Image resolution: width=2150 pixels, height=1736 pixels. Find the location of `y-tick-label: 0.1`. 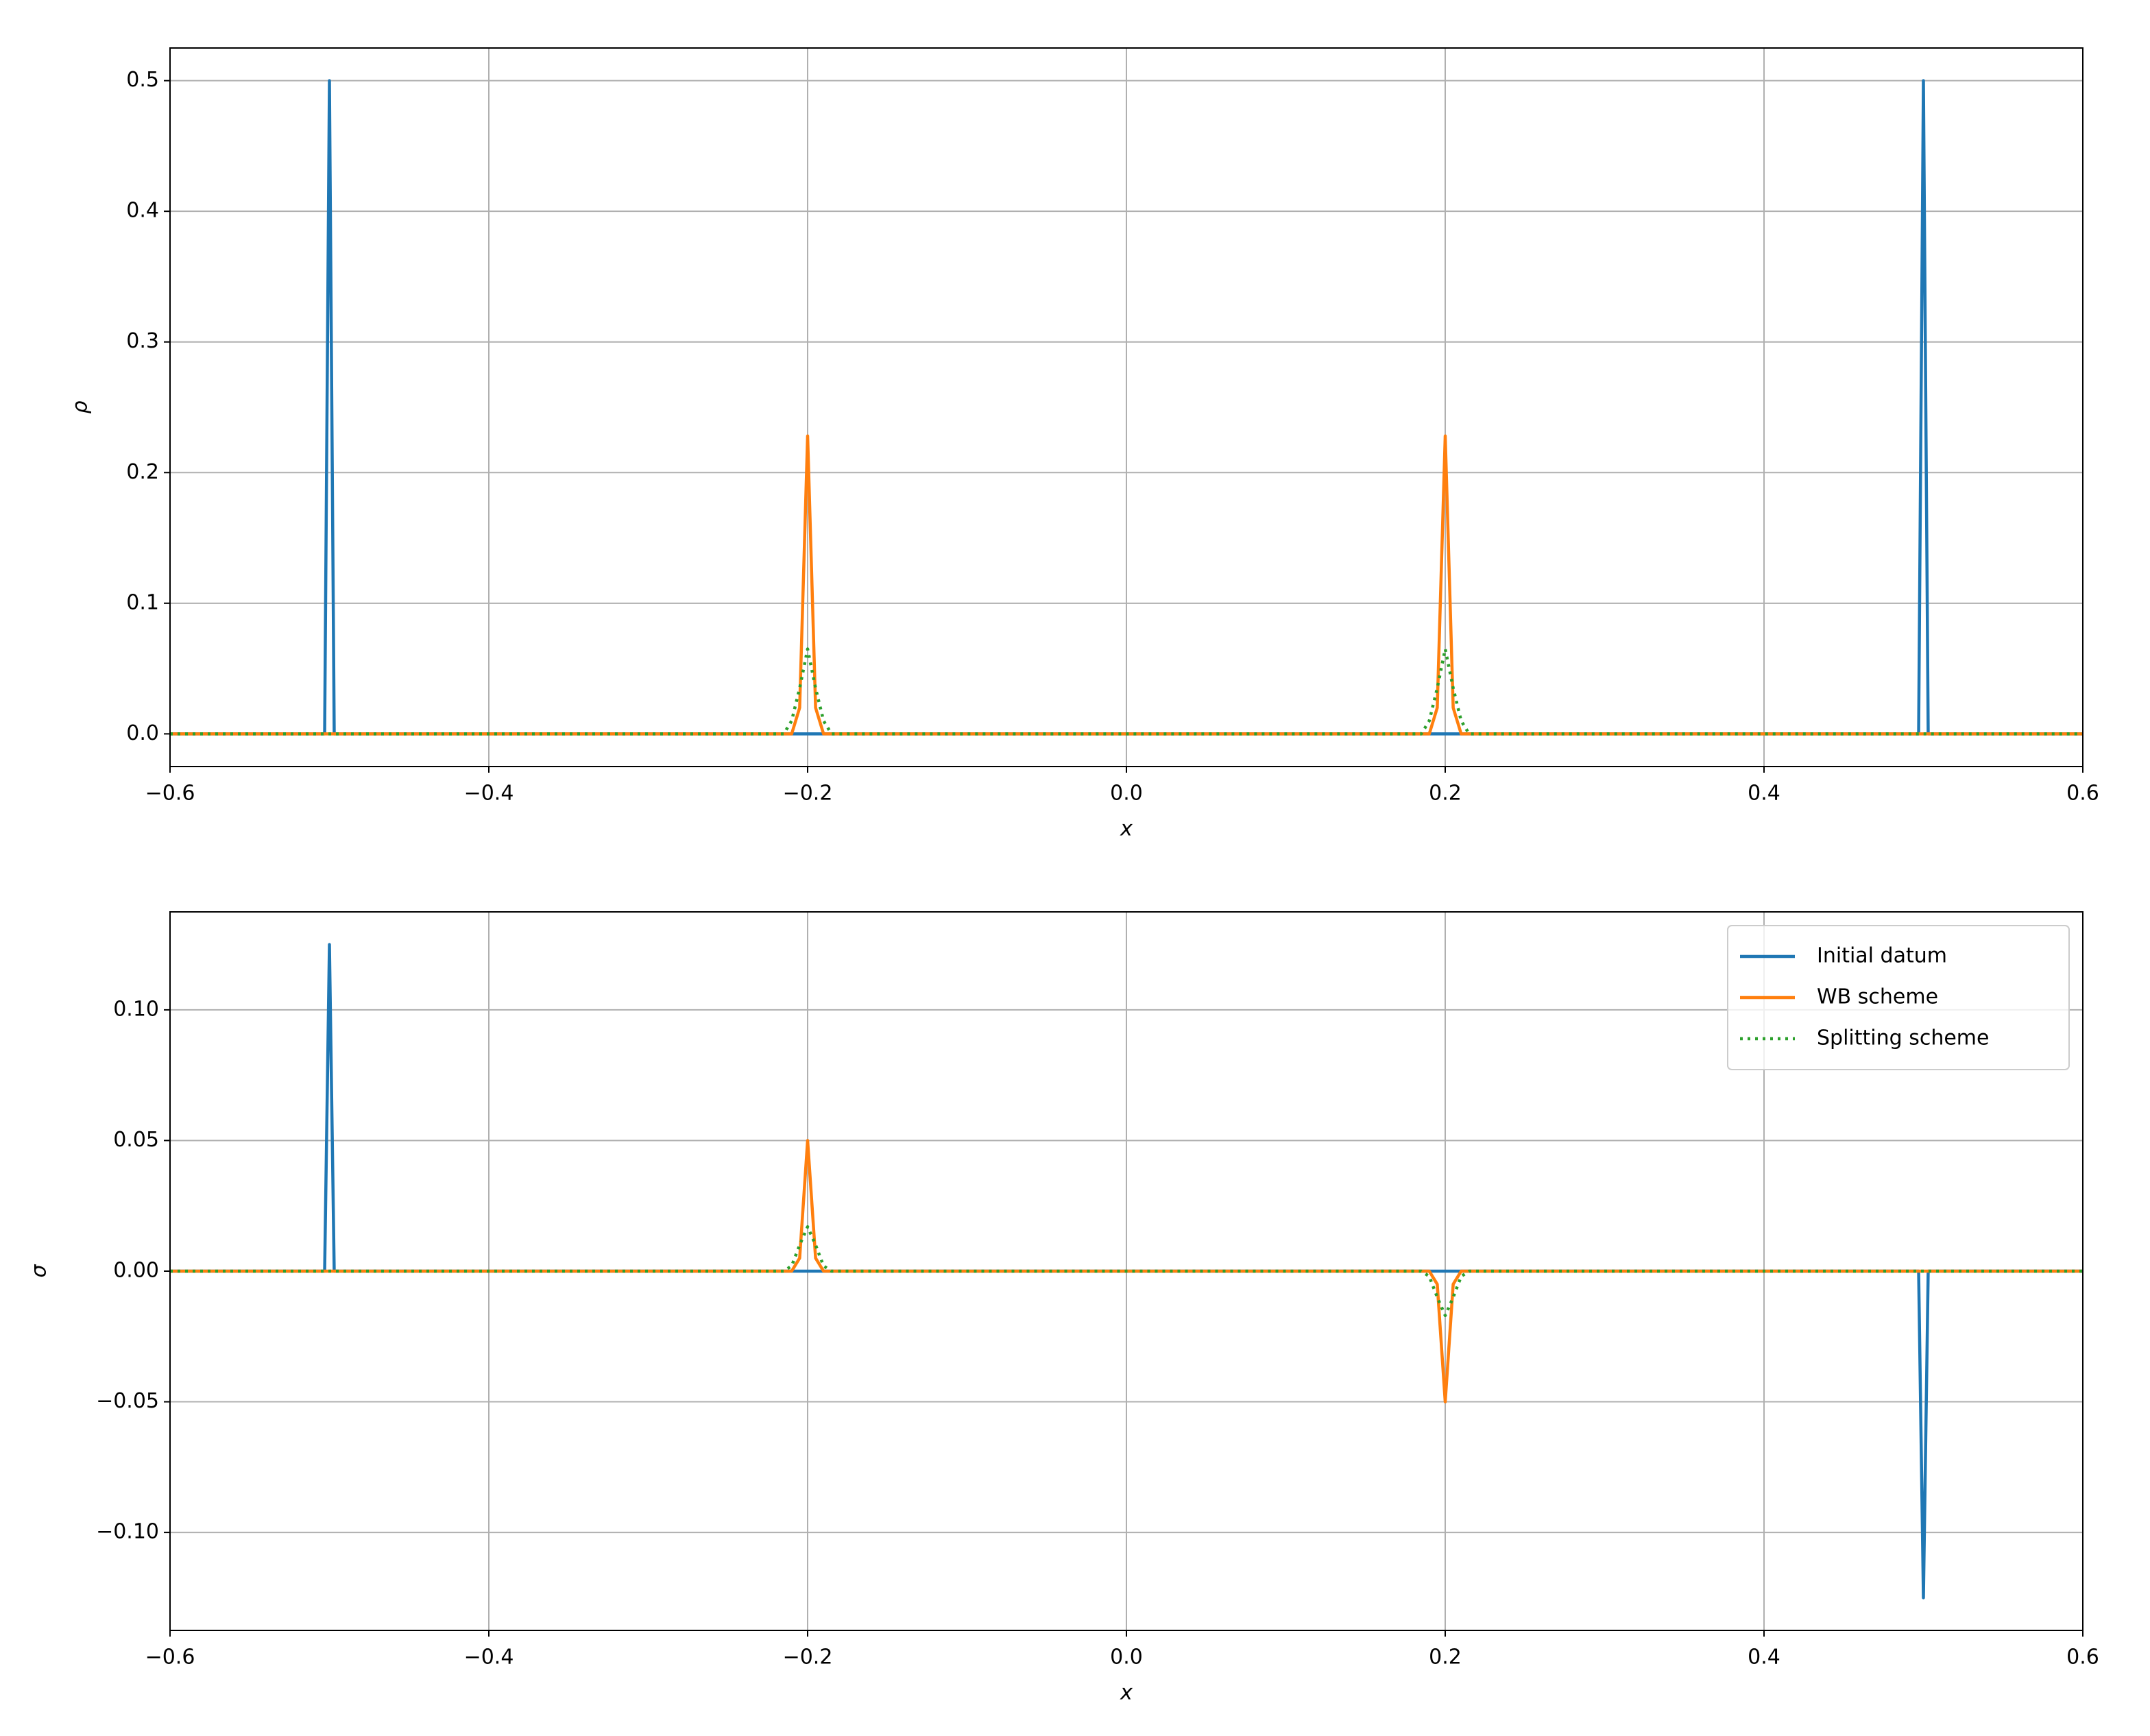

y-tick-label: 0.1 is located at coordinates (142, 602).